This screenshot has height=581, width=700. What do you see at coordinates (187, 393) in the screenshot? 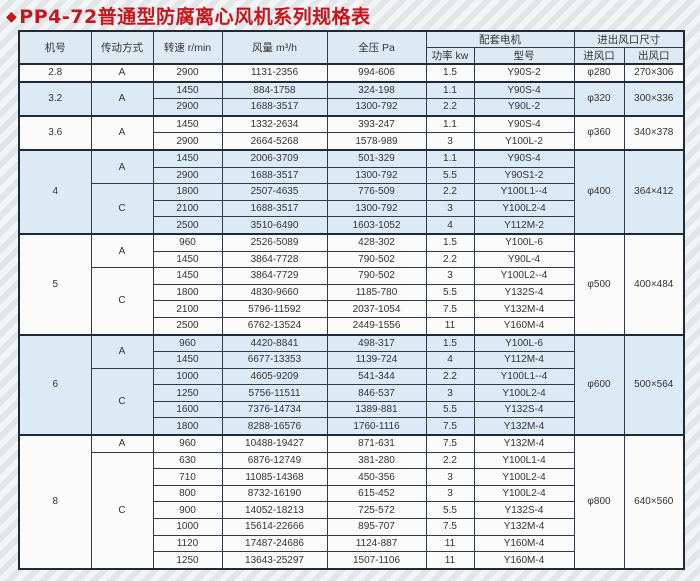
I see `speed-cell: 1250` at bounding box center [187, 393].